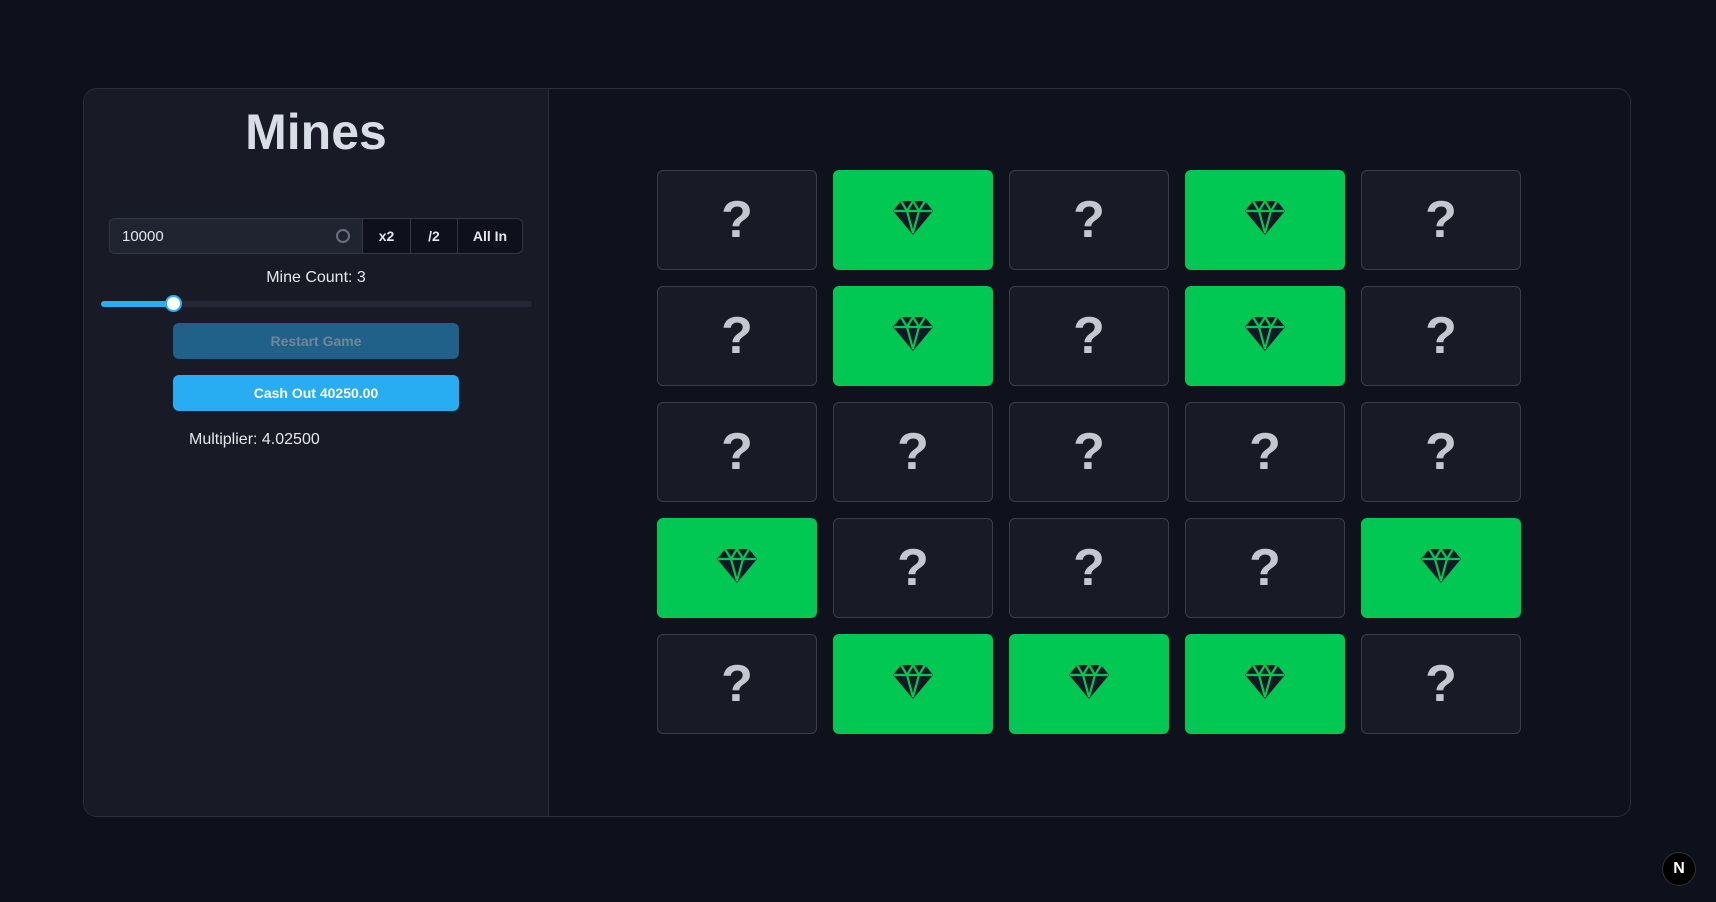  I want to click on double-bet-button: x2, so click(386, 236).